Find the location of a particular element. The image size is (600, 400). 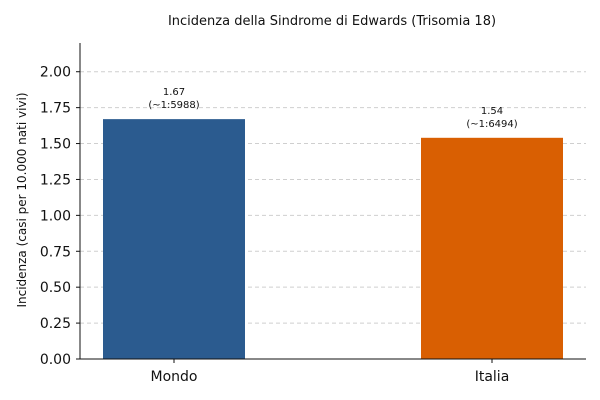

y-ticks: 0.00 0.25 0.50 0.75 1.00 1.25 1.50 1.75 2.00 is located at coordinates (60, 216).